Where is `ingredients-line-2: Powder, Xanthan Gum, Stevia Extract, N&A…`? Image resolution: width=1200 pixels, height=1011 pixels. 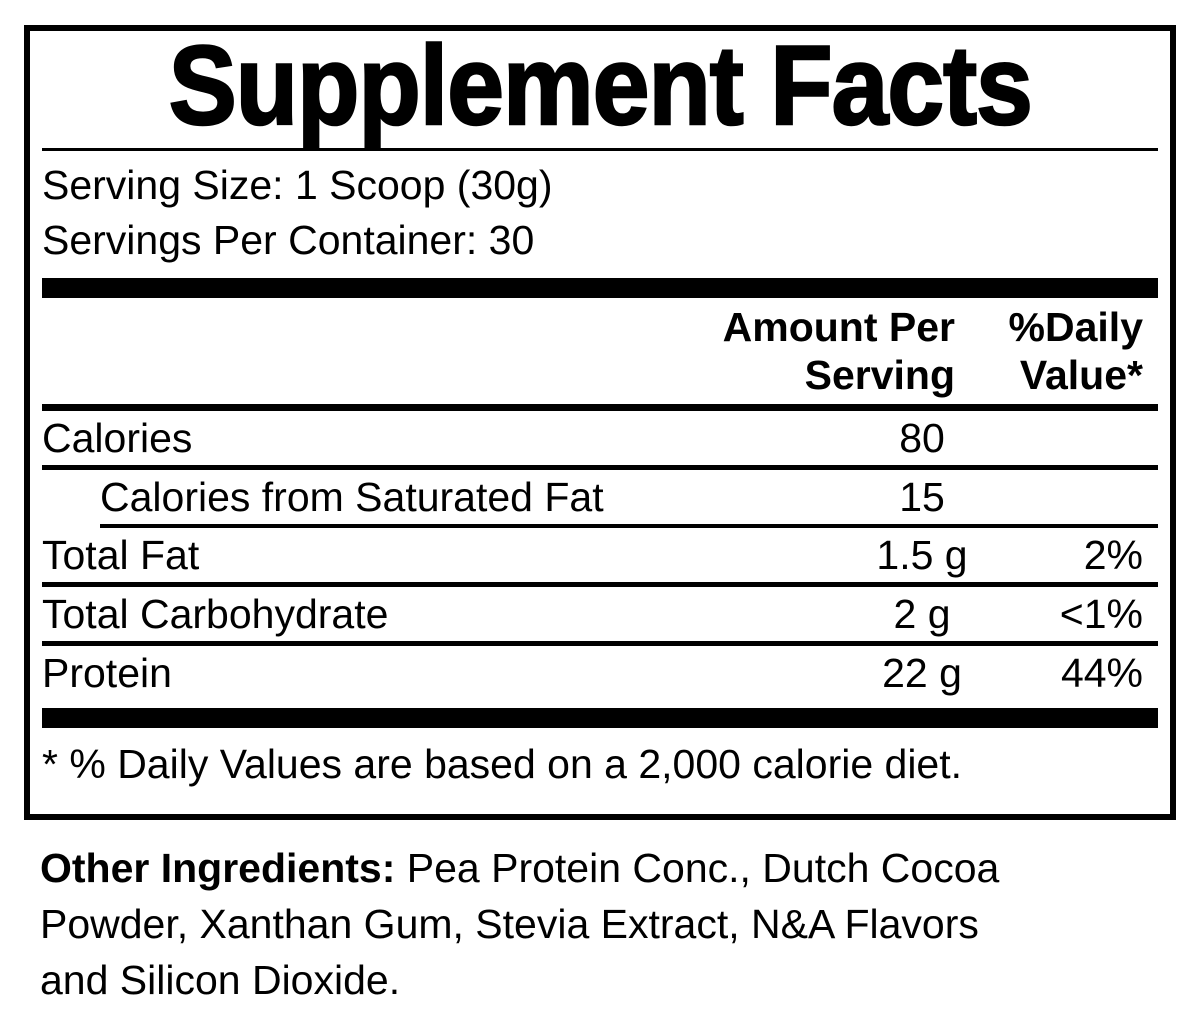 ingredients-line-2: Powder, Xanthan Gum, Stevia Extract, N&A… is located at coordinates (509, 924).